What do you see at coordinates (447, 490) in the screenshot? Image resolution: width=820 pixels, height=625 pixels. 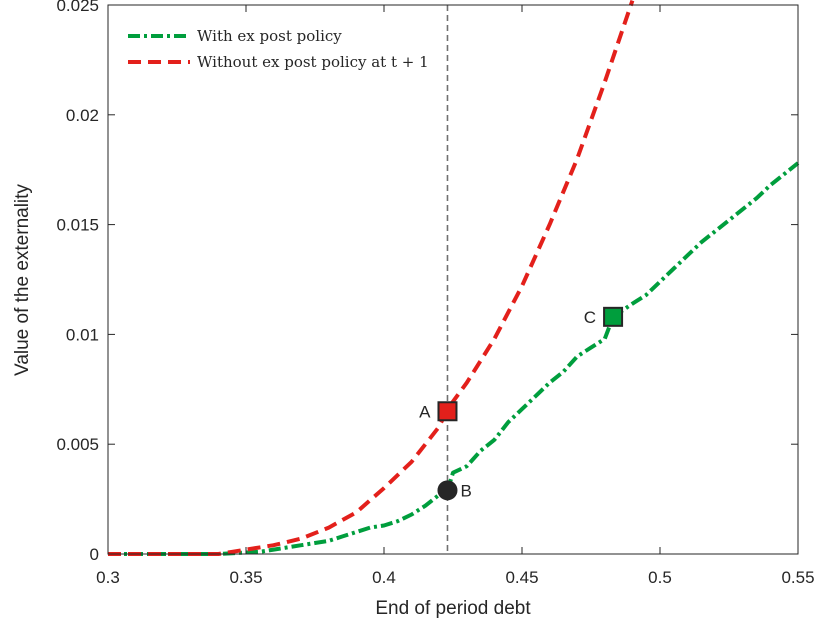 I see `point-marker-b` at bounding box center [447, 490].